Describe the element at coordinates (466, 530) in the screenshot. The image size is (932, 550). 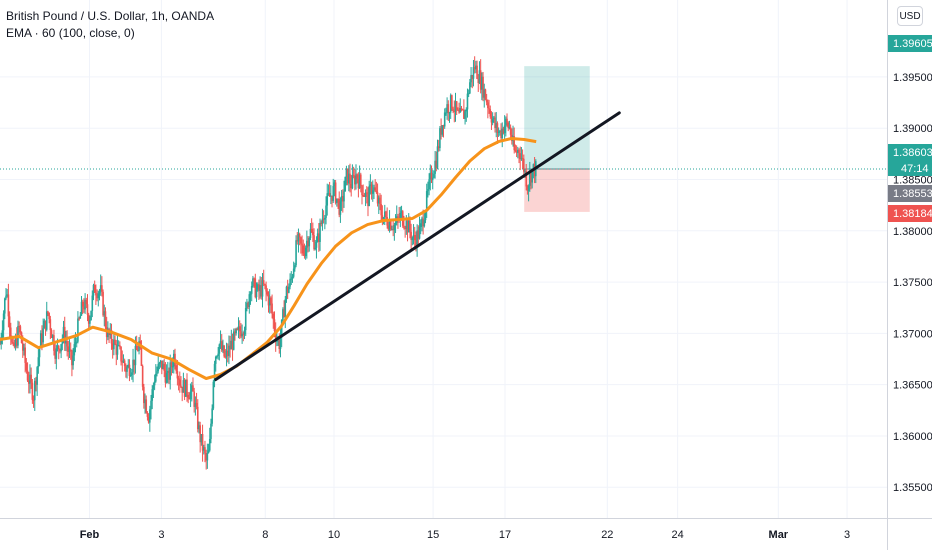
I see `time-axis: Feb 3 8 10 15 17 22 24 Mar 3` at that location.